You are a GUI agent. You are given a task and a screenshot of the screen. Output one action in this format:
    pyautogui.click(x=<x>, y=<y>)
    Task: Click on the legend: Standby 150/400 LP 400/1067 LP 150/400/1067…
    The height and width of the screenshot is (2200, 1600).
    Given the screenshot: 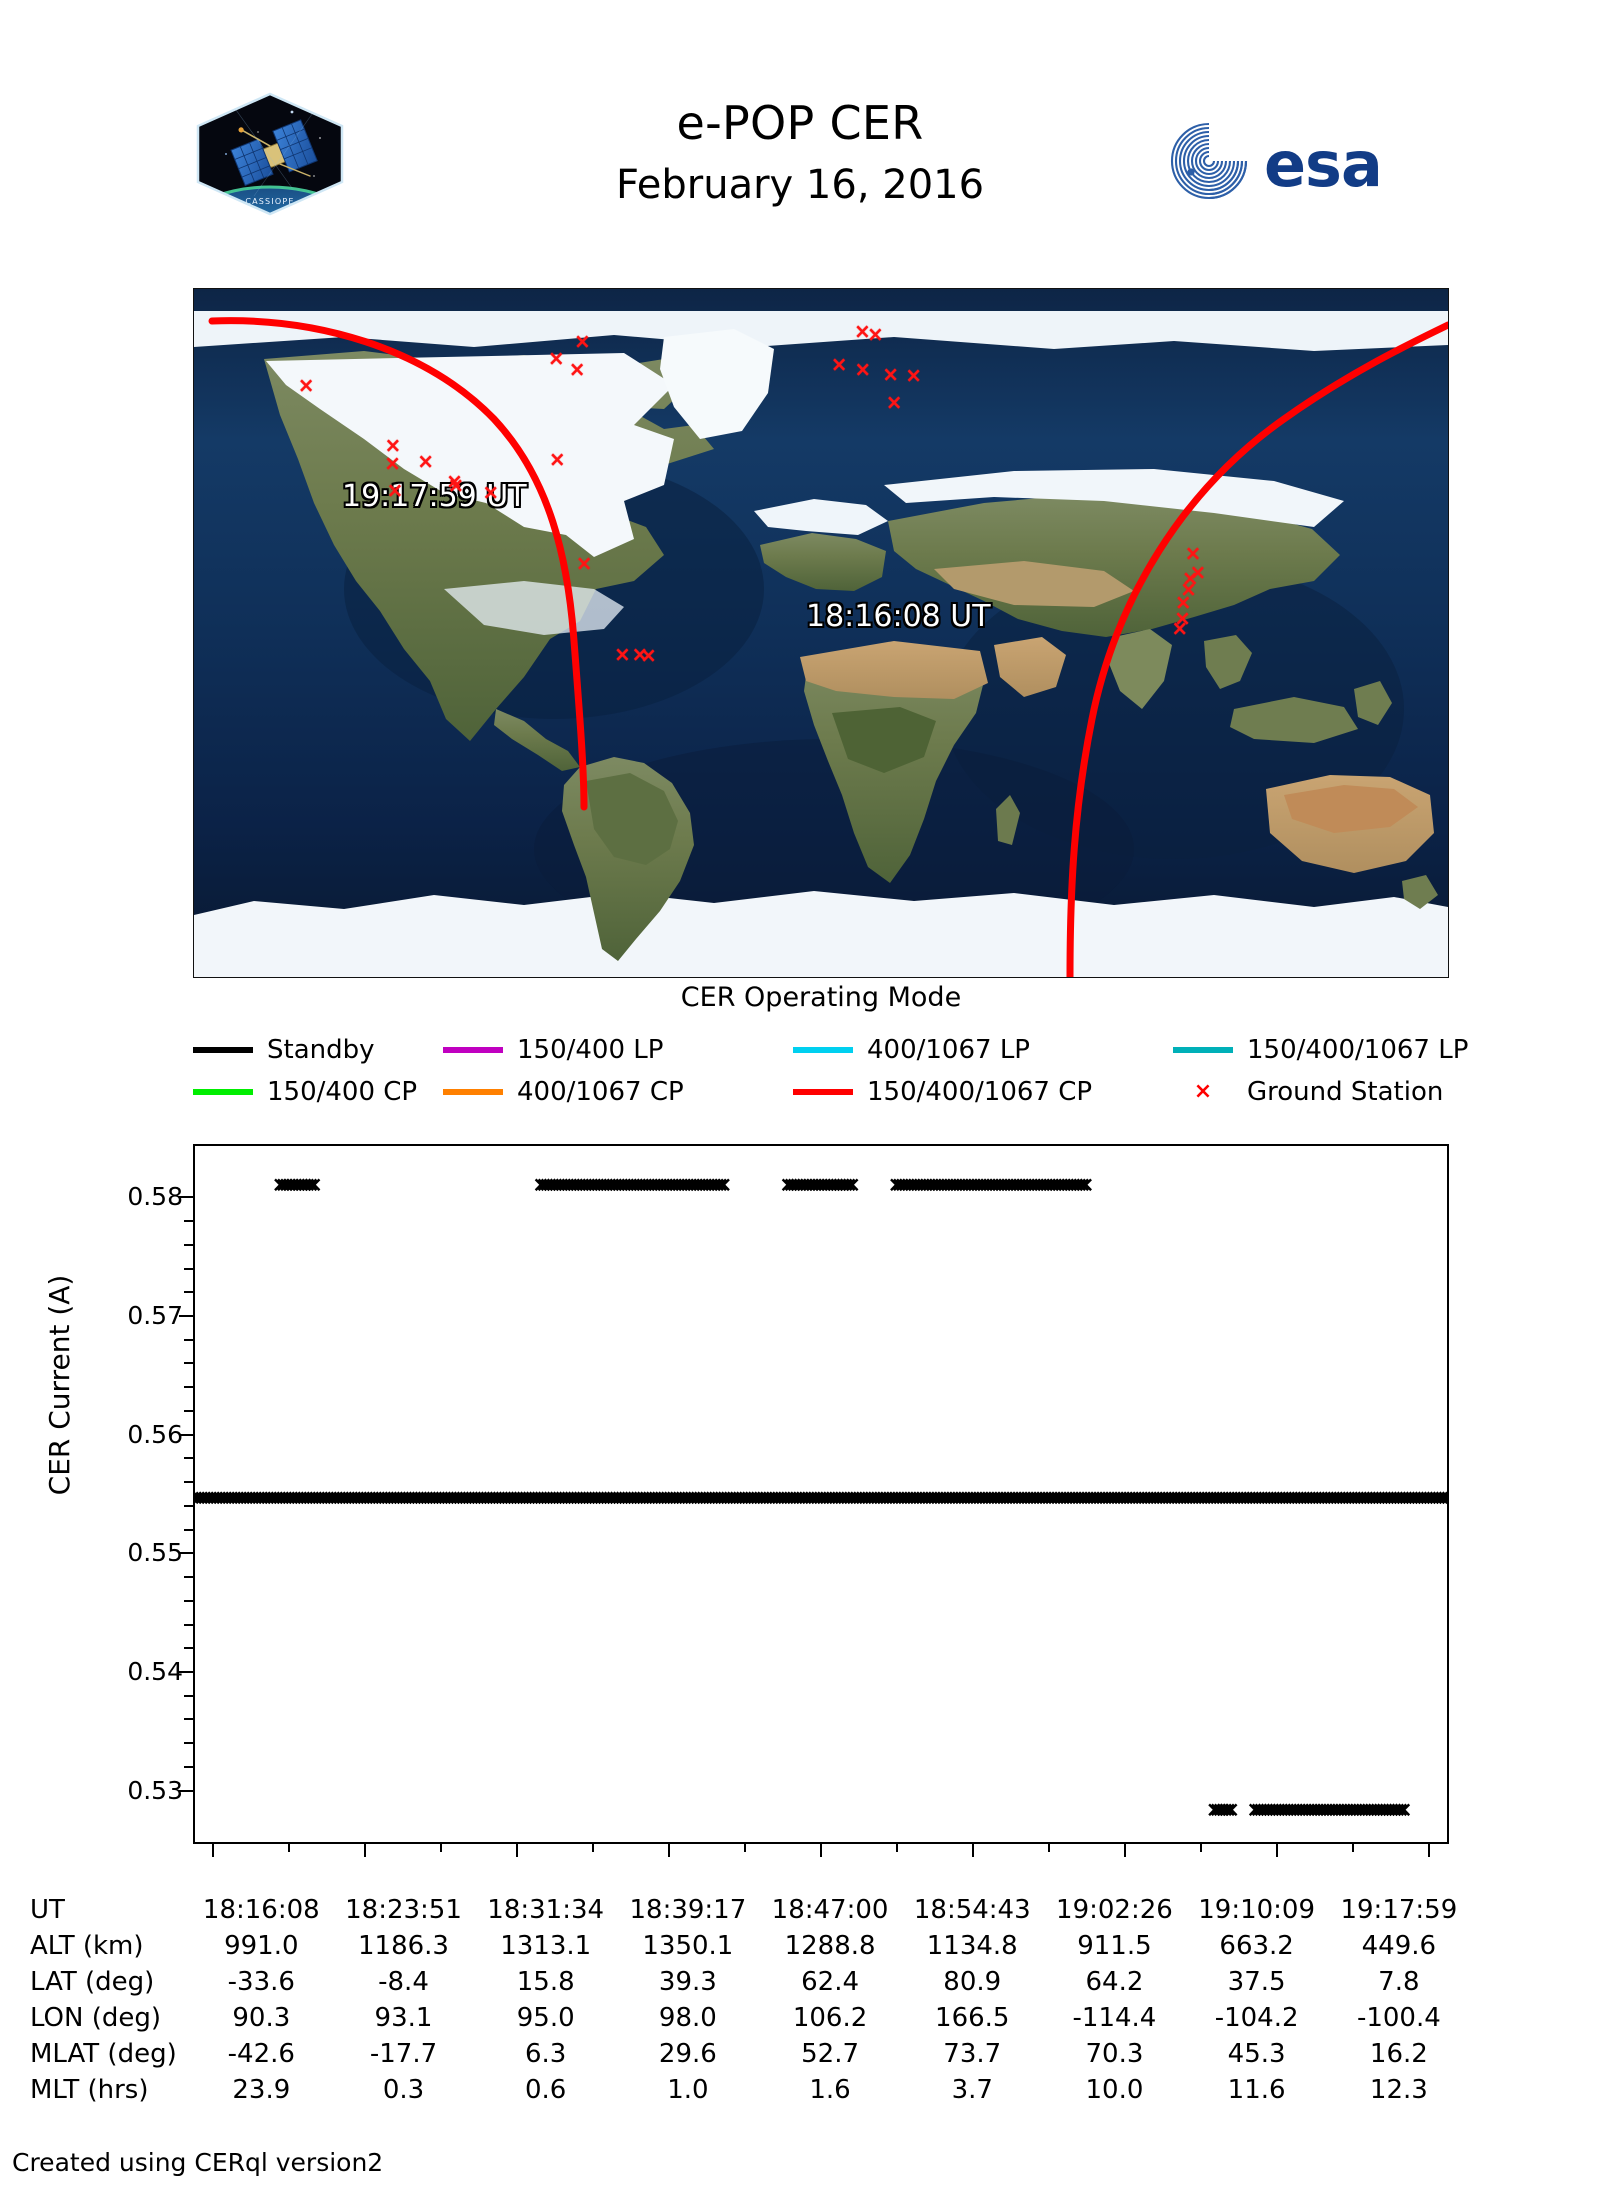 What is the action you would take?
    pyautogui.click(x=830, y=1071)
    